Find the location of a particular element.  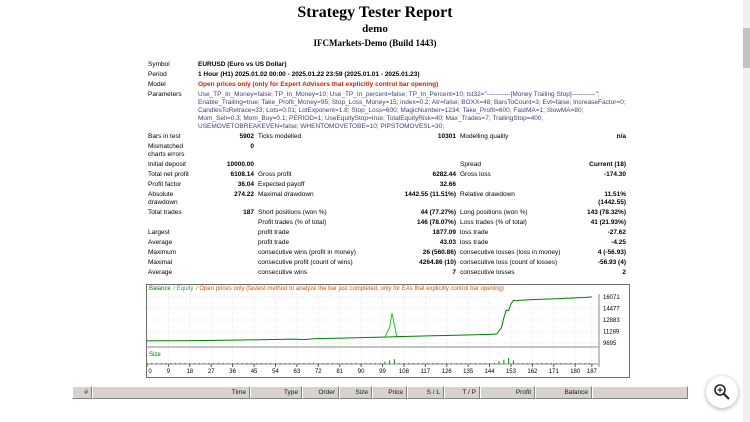

report-cell: Loss trades (% of total) is located at coordinates (493, 222).